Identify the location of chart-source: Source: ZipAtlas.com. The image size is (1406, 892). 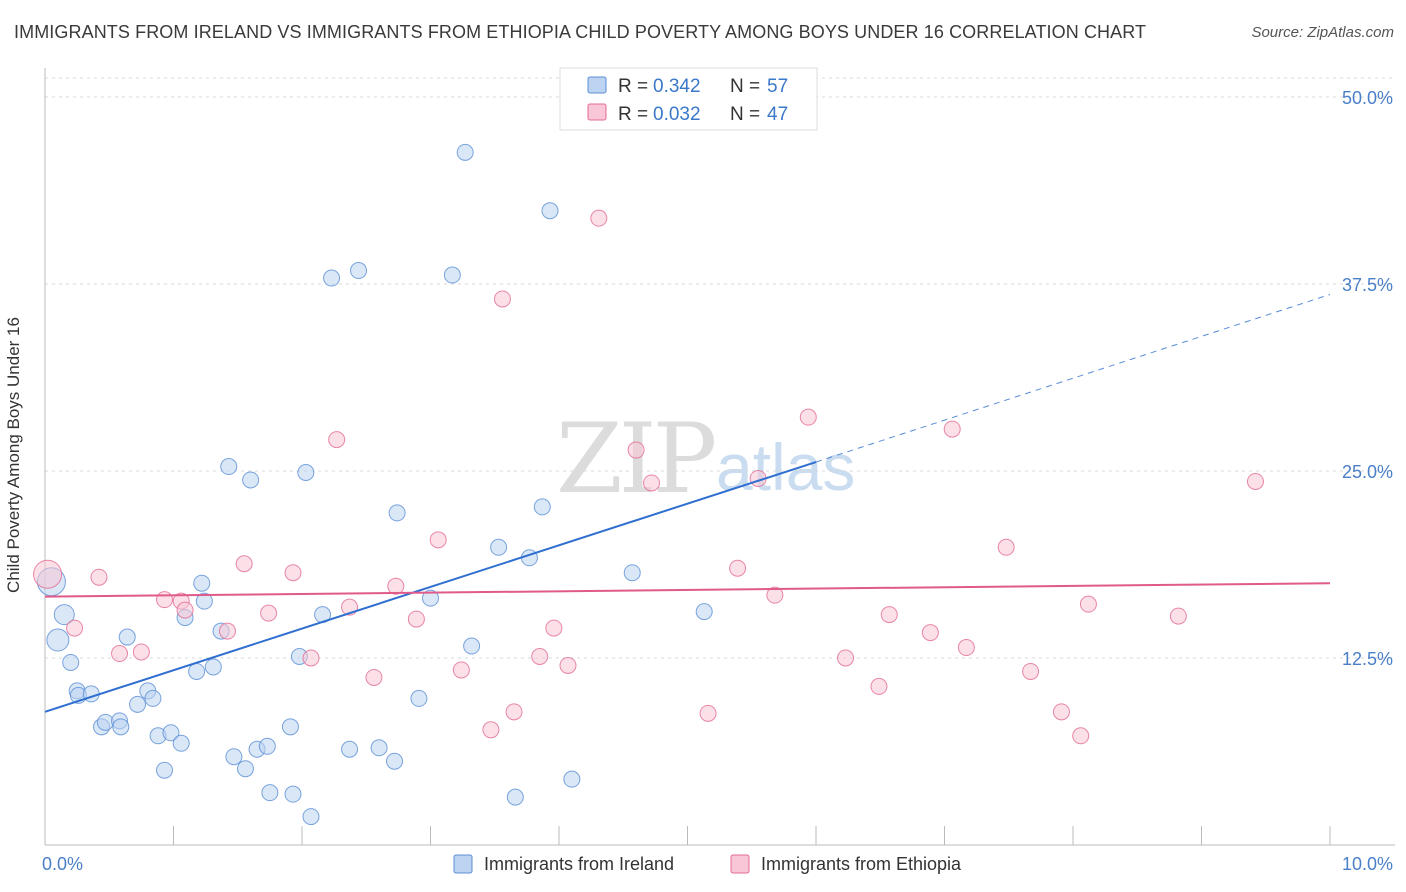
(1322, 32).